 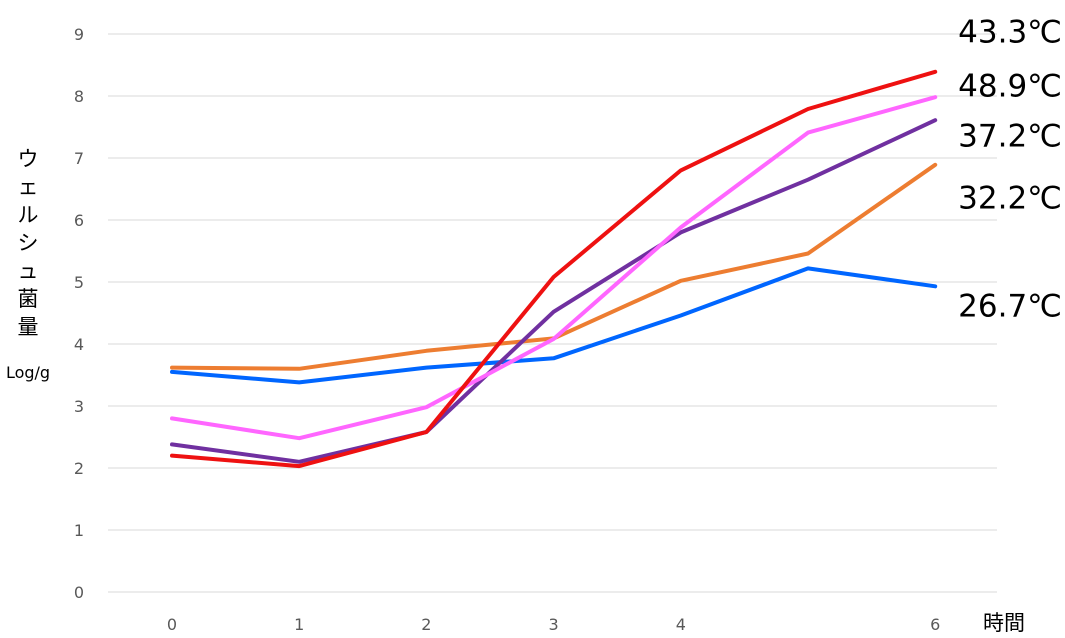 I want to click on x-tick-label: 4, so click(x=681, y=624).